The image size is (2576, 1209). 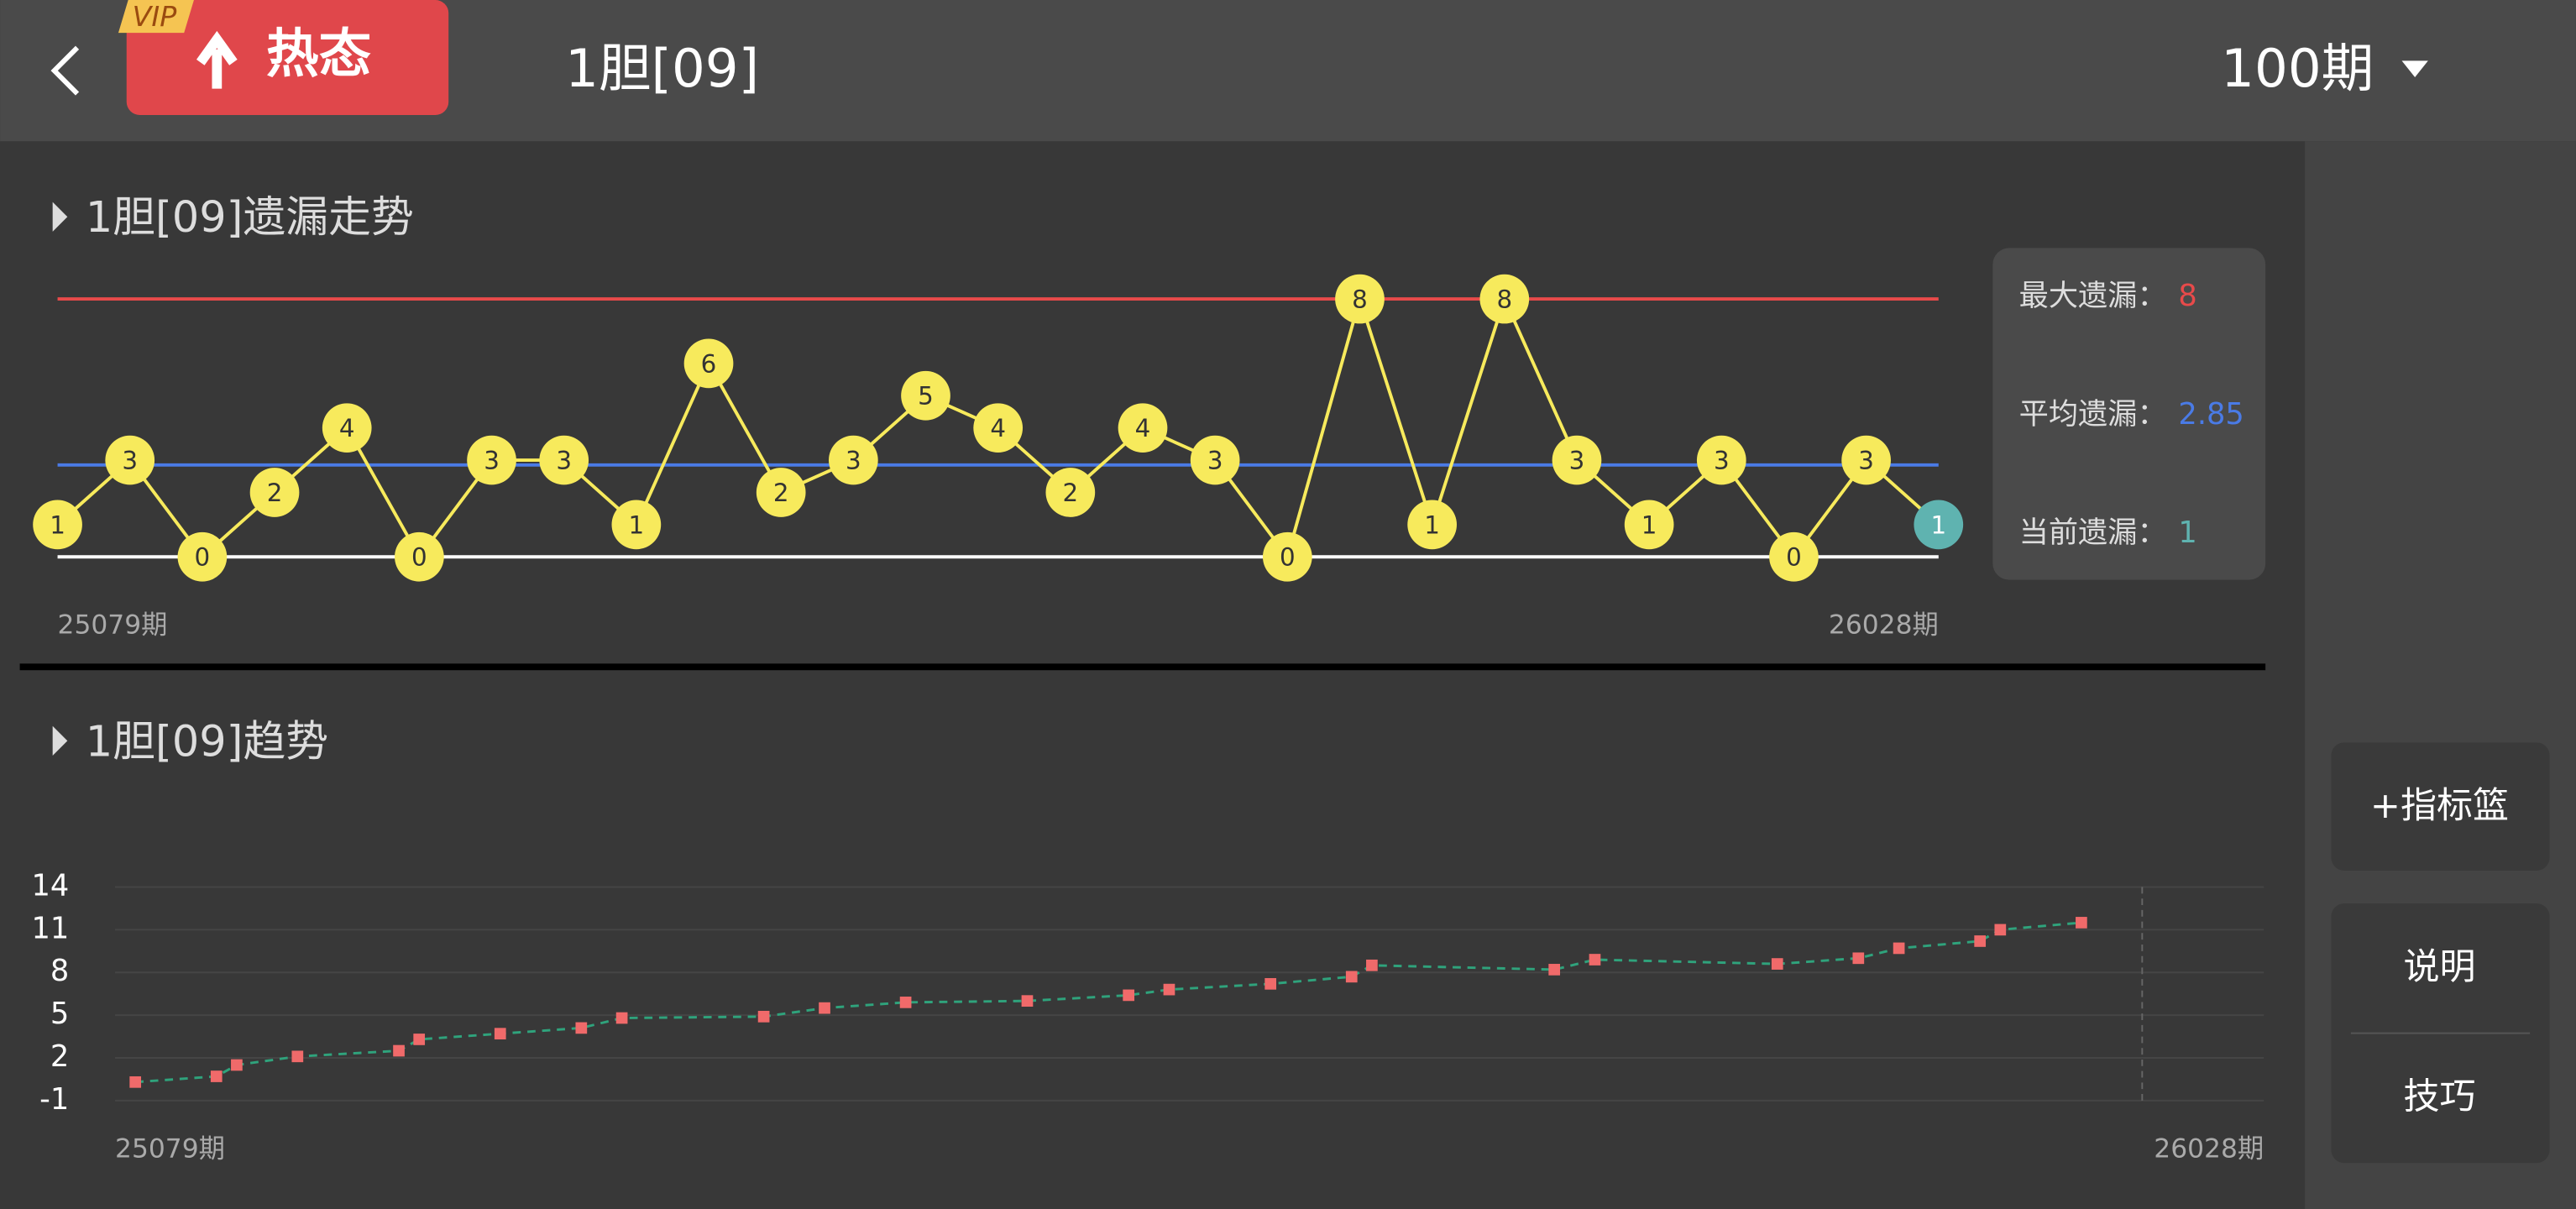 I want to click on hot-badge, so click(x=287, y=57).